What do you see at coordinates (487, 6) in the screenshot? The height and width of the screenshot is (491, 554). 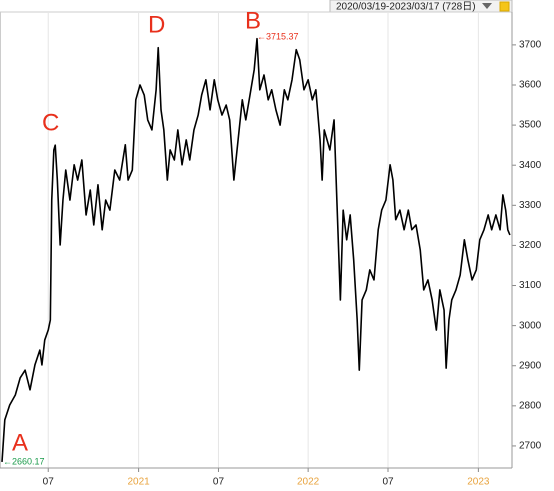 I see `dropdown-arrow` at bounding box center [487, 6].